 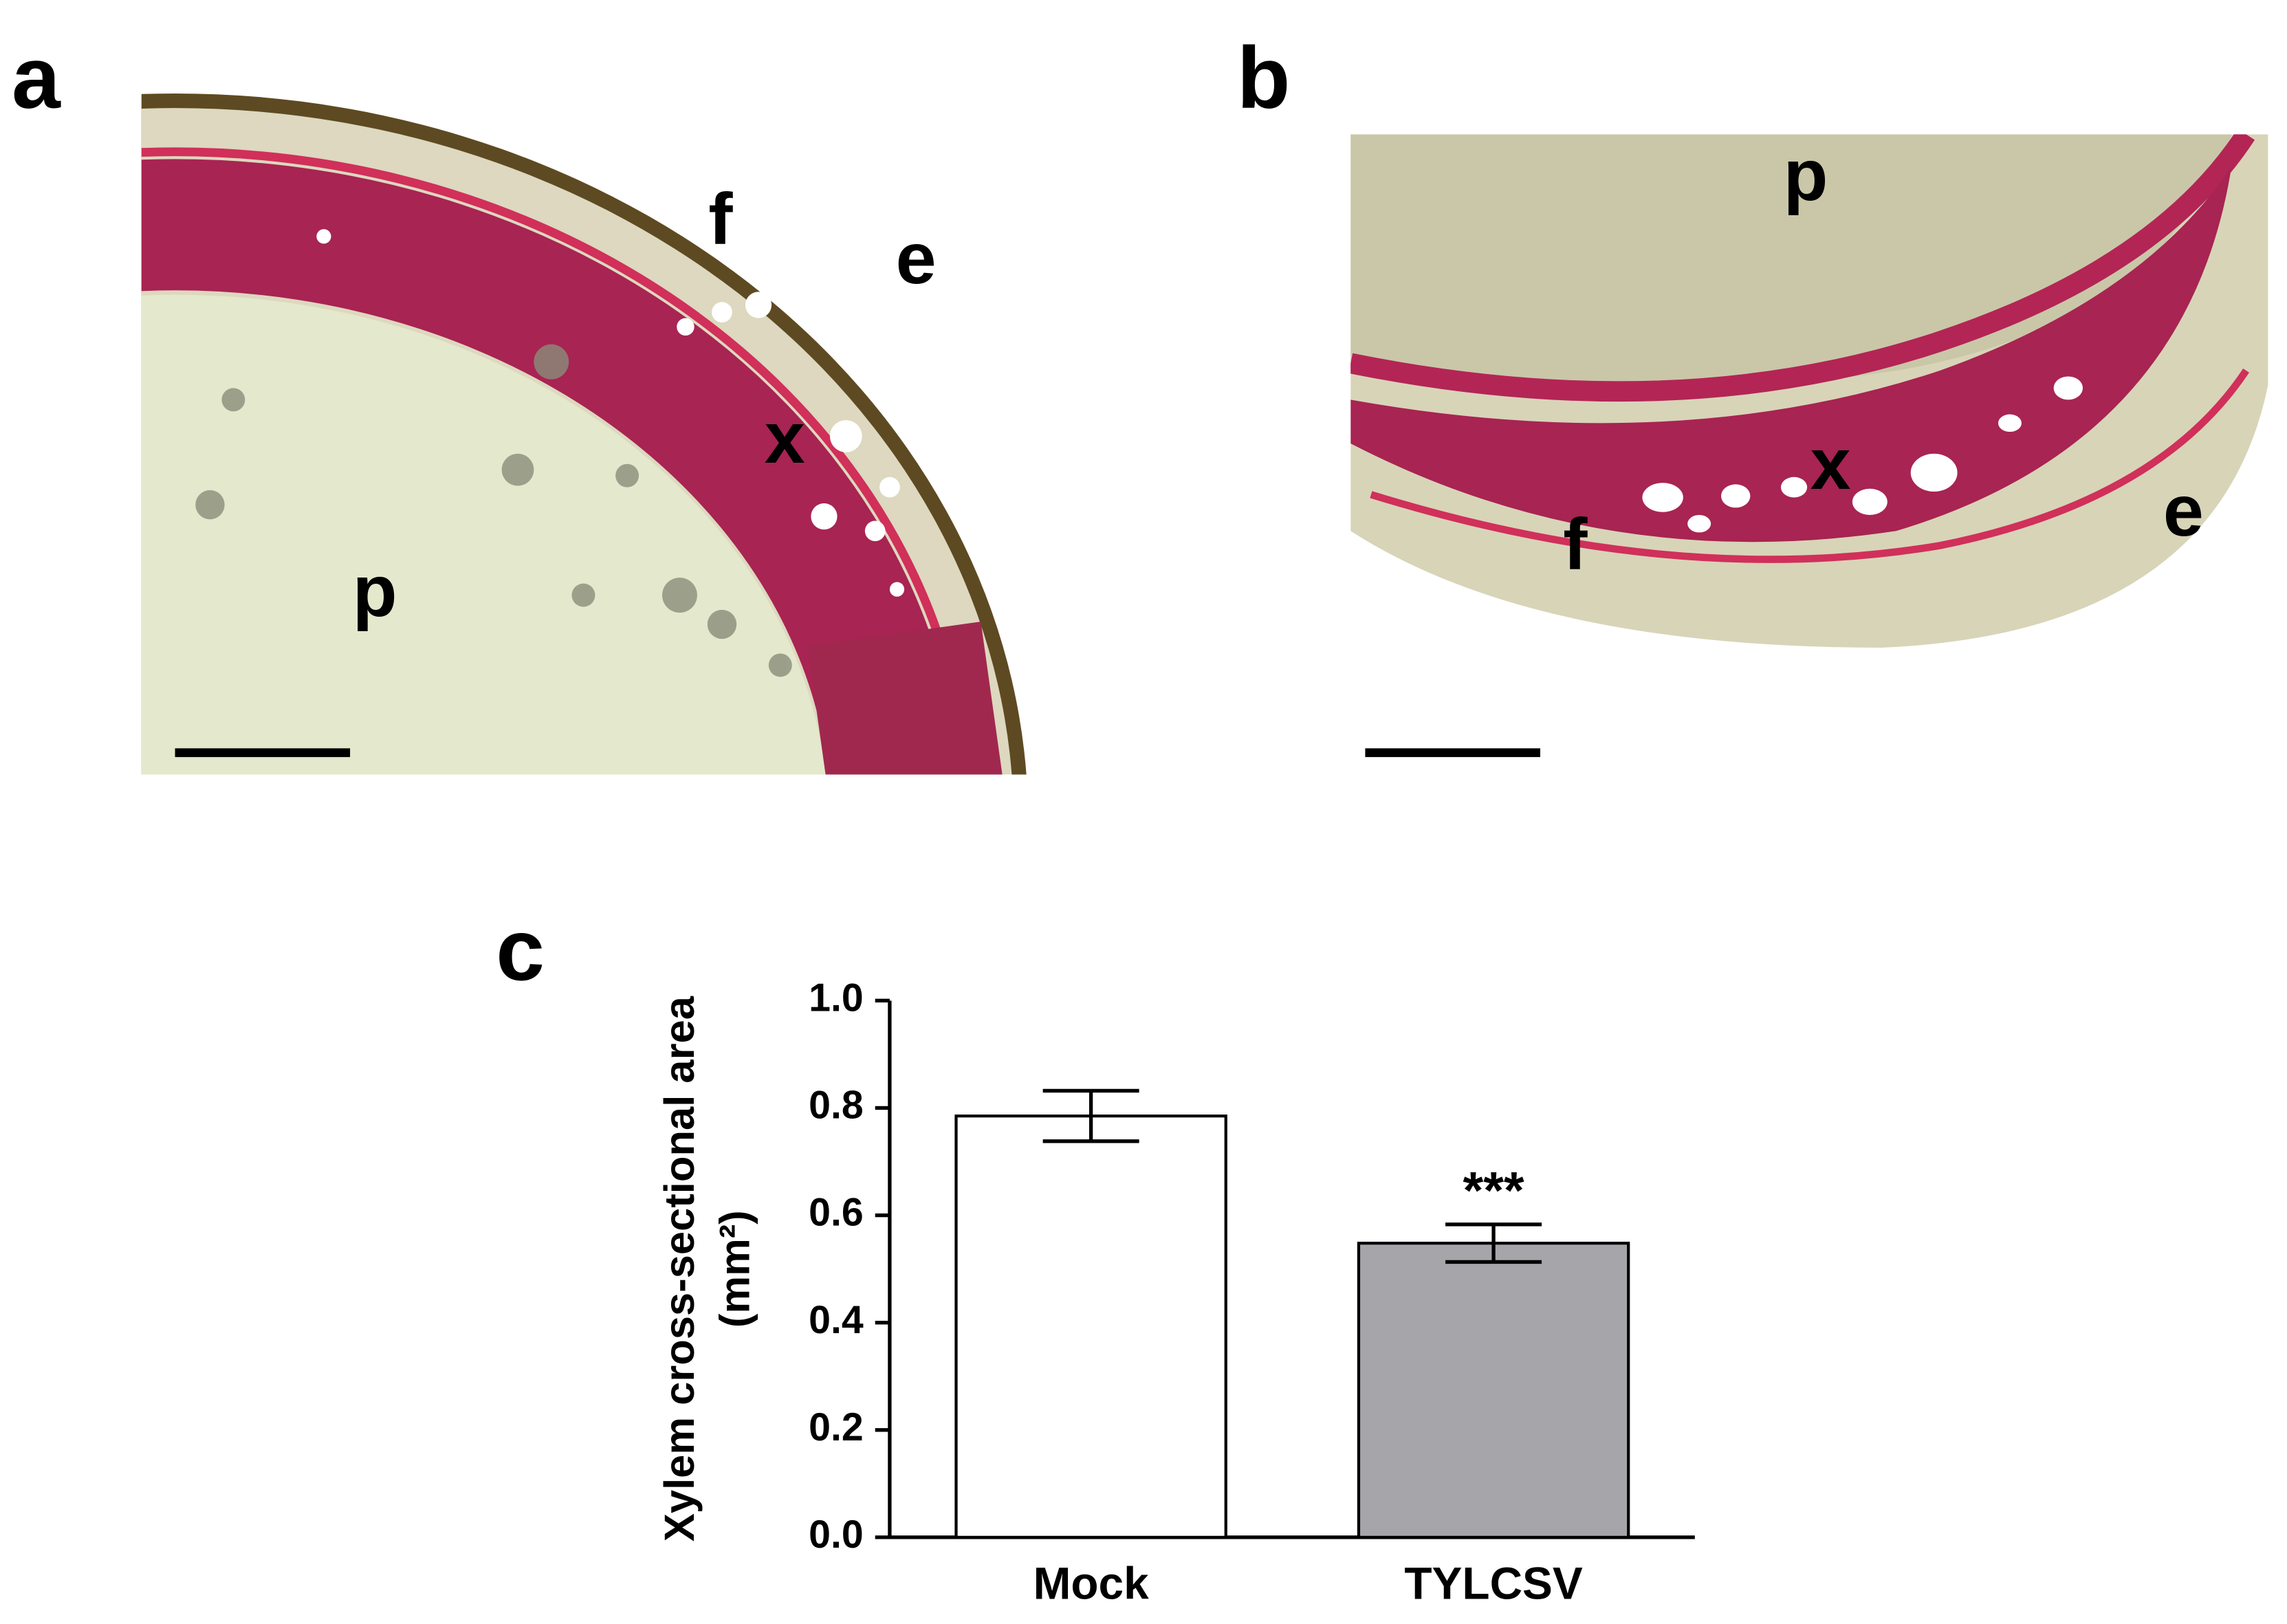 I want to click on y-tick-label: 0.8, so click(x=836, y=1106).